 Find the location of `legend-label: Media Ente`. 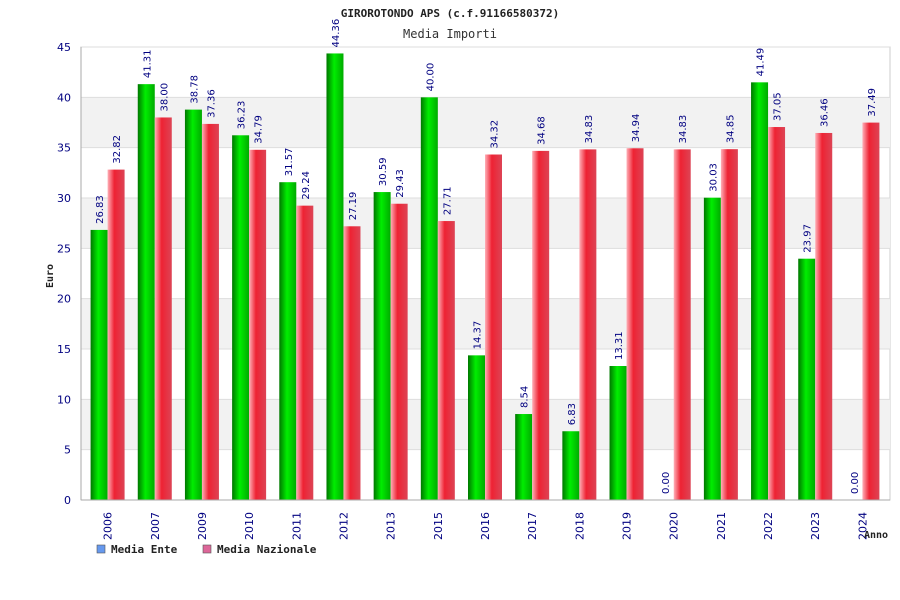

legend-label: Media Ente is located at coordinates (144, 549).